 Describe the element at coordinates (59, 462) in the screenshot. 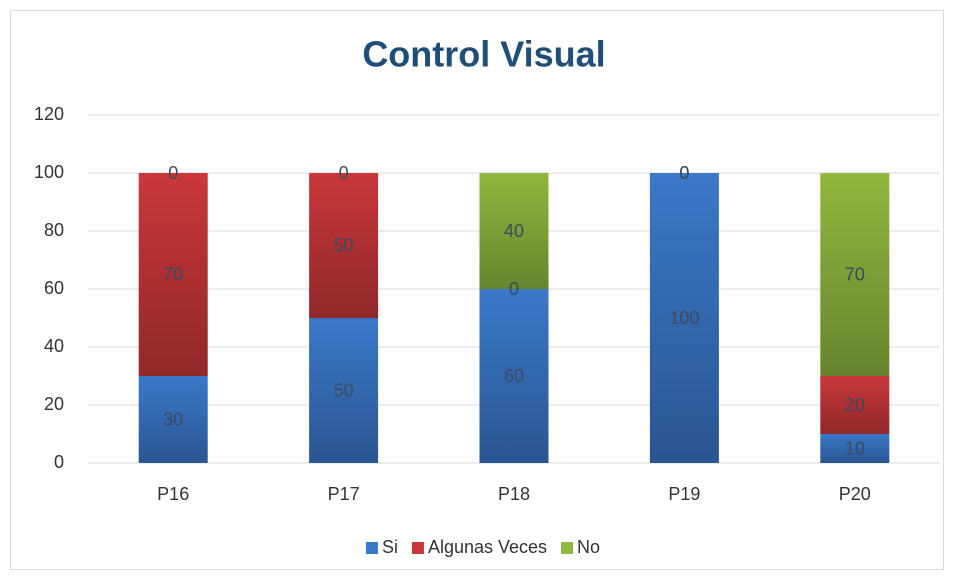

I see `y-tick-label: 0` at that location.